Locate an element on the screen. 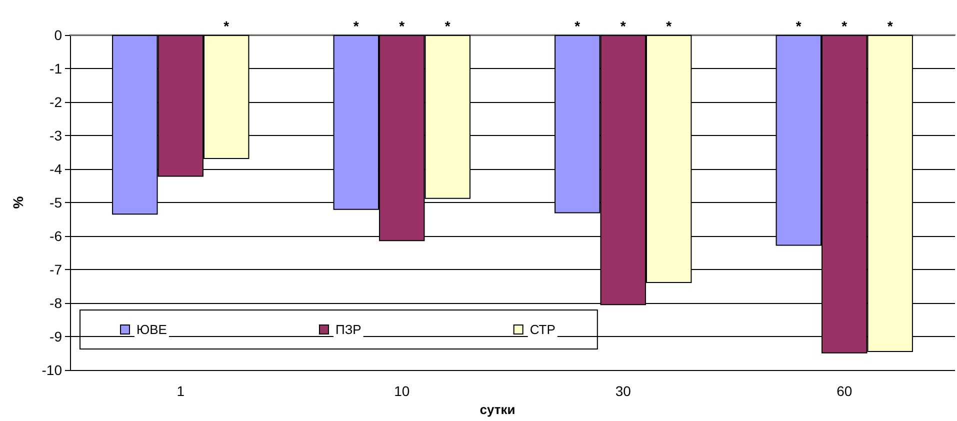 The width and height of the screenshot is (957, 421). x-tick-label: 30 is located at coordinates (623, 391).